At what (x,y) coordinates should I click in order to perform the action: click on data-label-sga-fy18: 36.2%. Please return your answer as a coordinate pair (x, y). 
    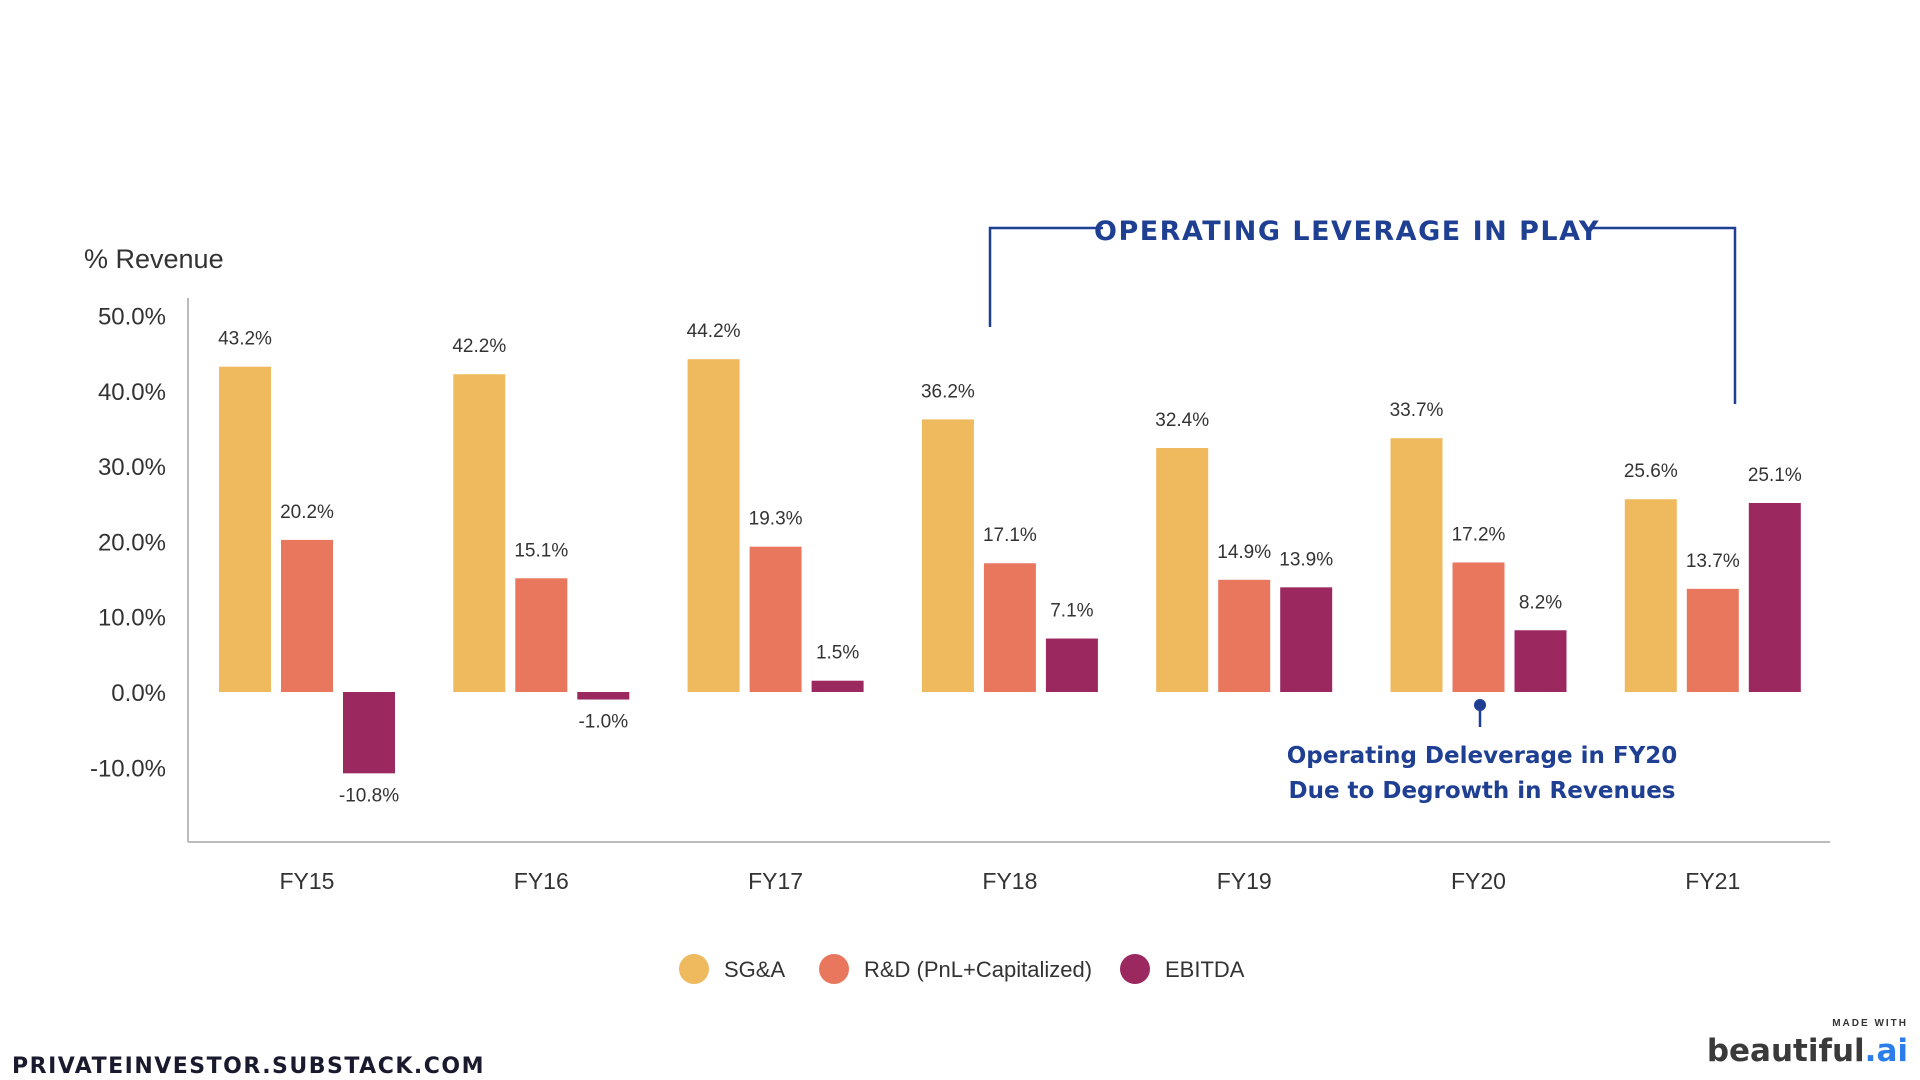
    Looking at the image, I should click on (948, 391).